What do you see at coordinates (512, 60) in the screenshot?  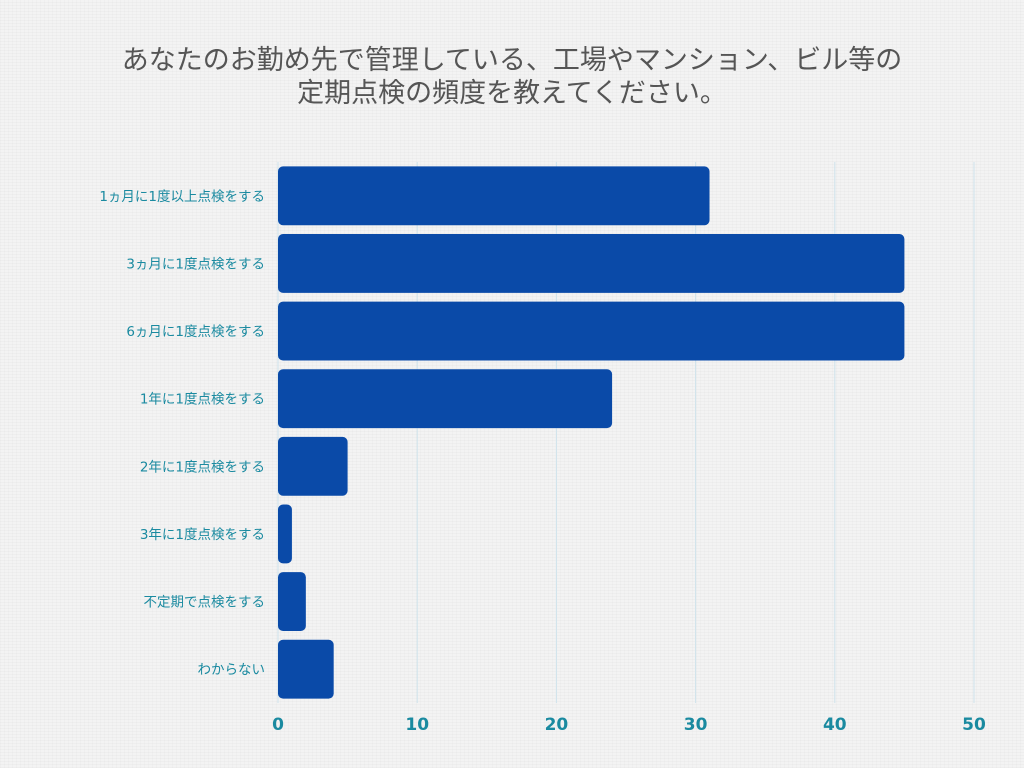 I see `chart-title-line-1: あなたのお勤め先で管理している、工場やマンション、ビル等の` at bounding box center [512, 60].